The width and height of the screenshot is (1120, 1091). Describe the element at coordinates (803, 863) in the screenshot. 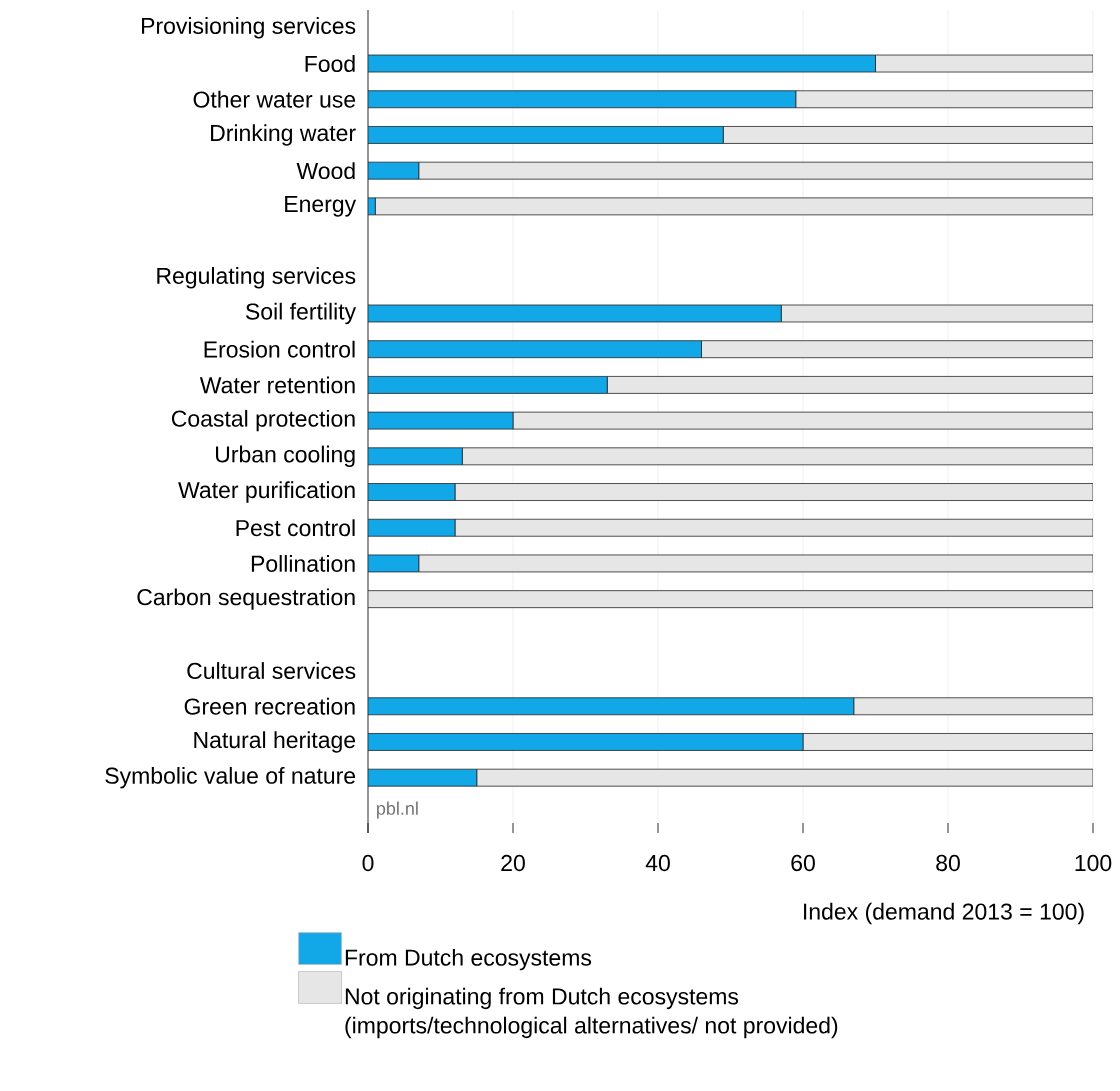

I see `x-tick-label: 60` at that location.